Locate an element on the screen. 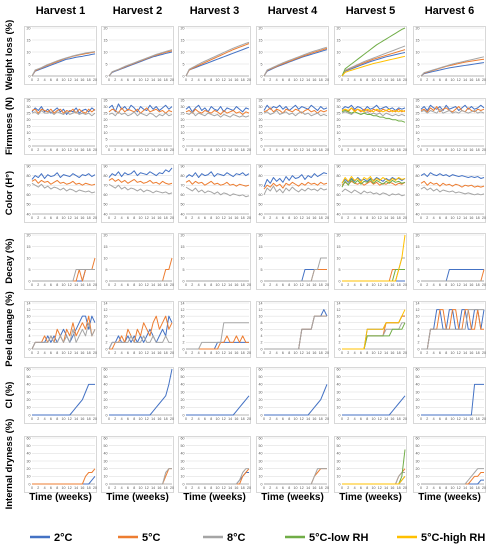 This screenshot has height=550, width=495. legend-item-8-c: 8°C is located at coordinates (224, 538).